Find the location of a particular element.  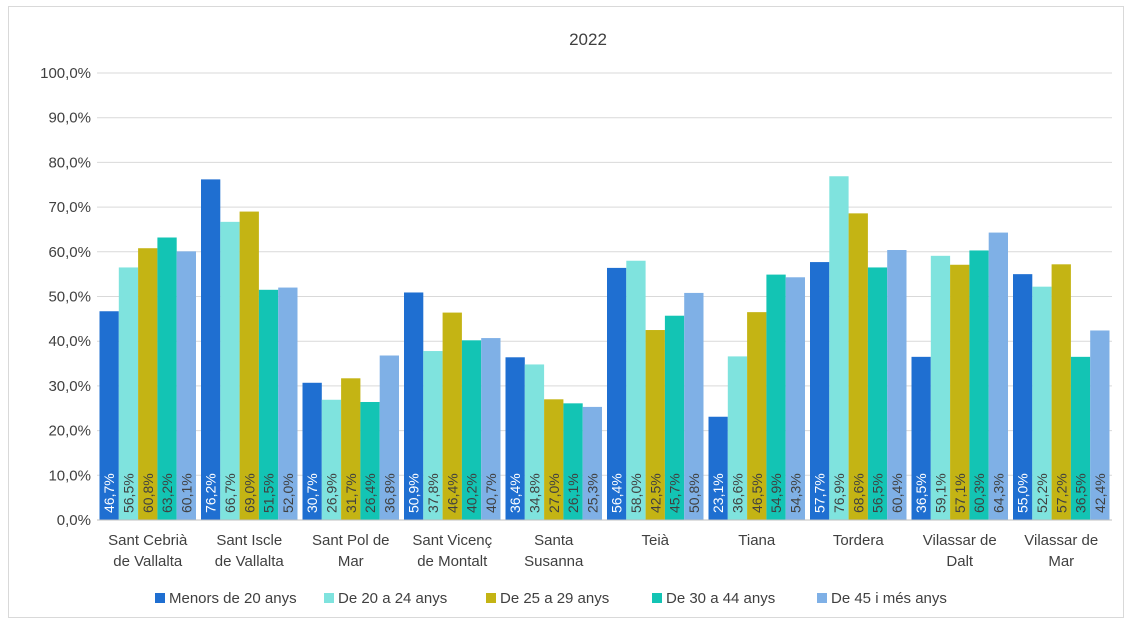

x-tick-label: Sant Iscle is located at coordinates (249, 540).